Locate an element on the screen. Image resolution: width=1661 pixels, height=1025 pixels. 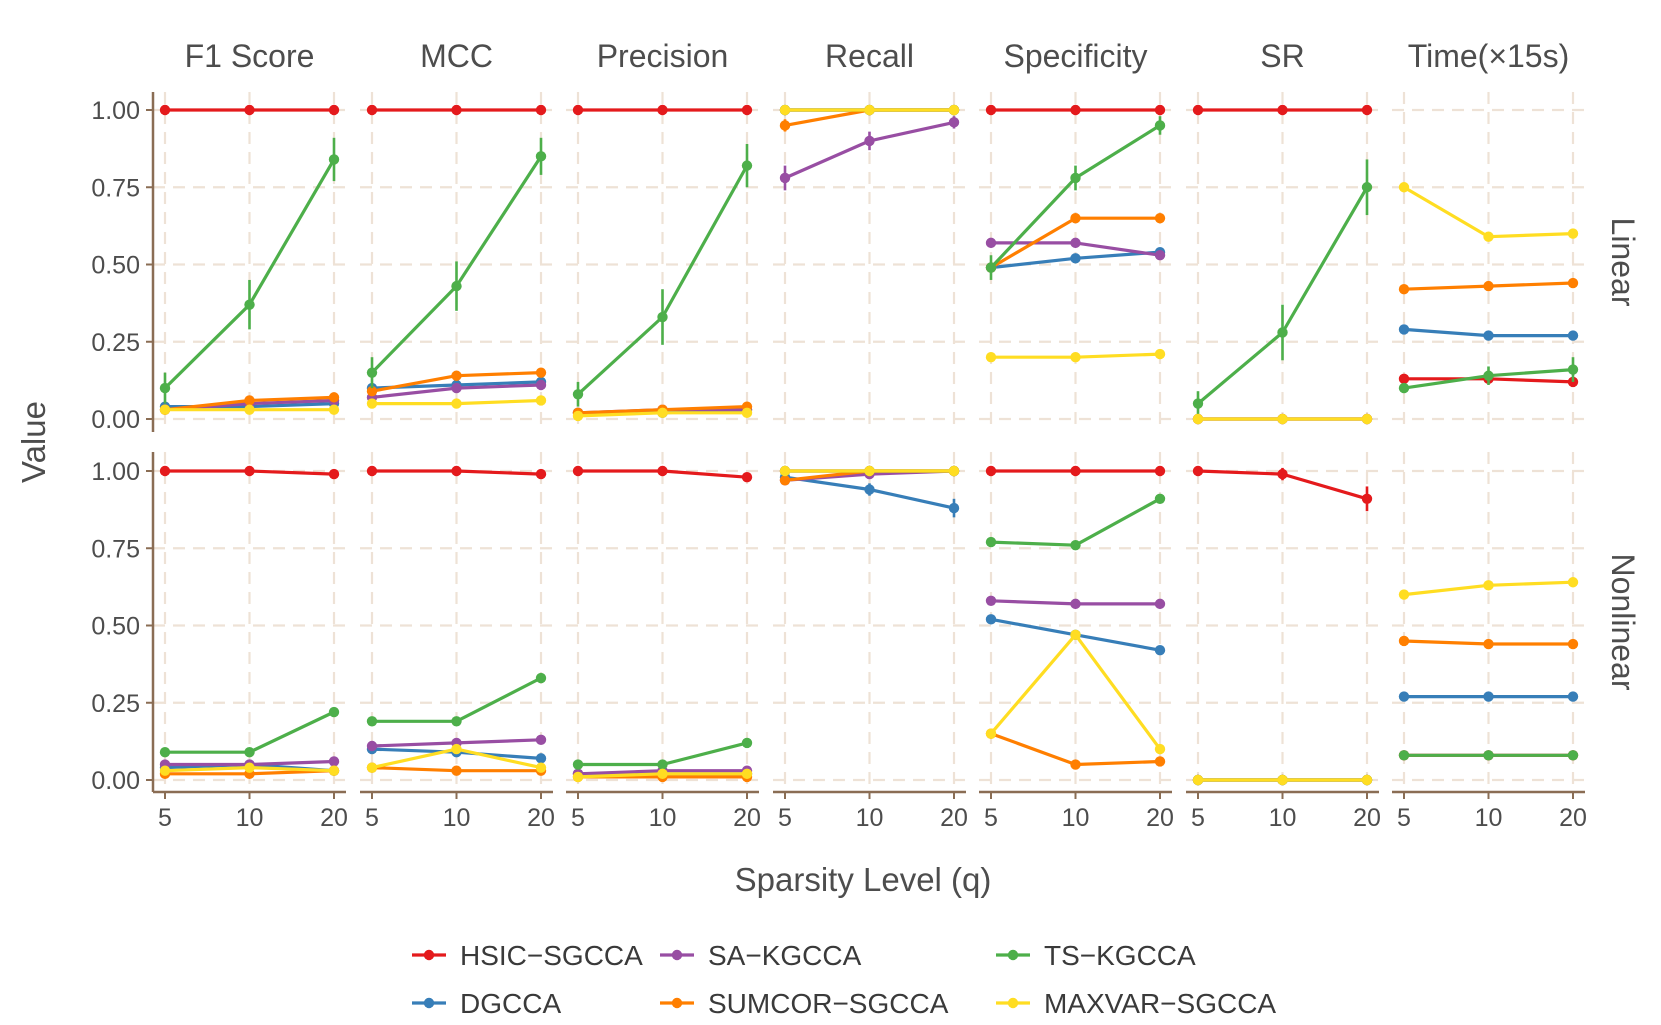
y-tick-label: 0.25 is located at coordinates (115, 704).